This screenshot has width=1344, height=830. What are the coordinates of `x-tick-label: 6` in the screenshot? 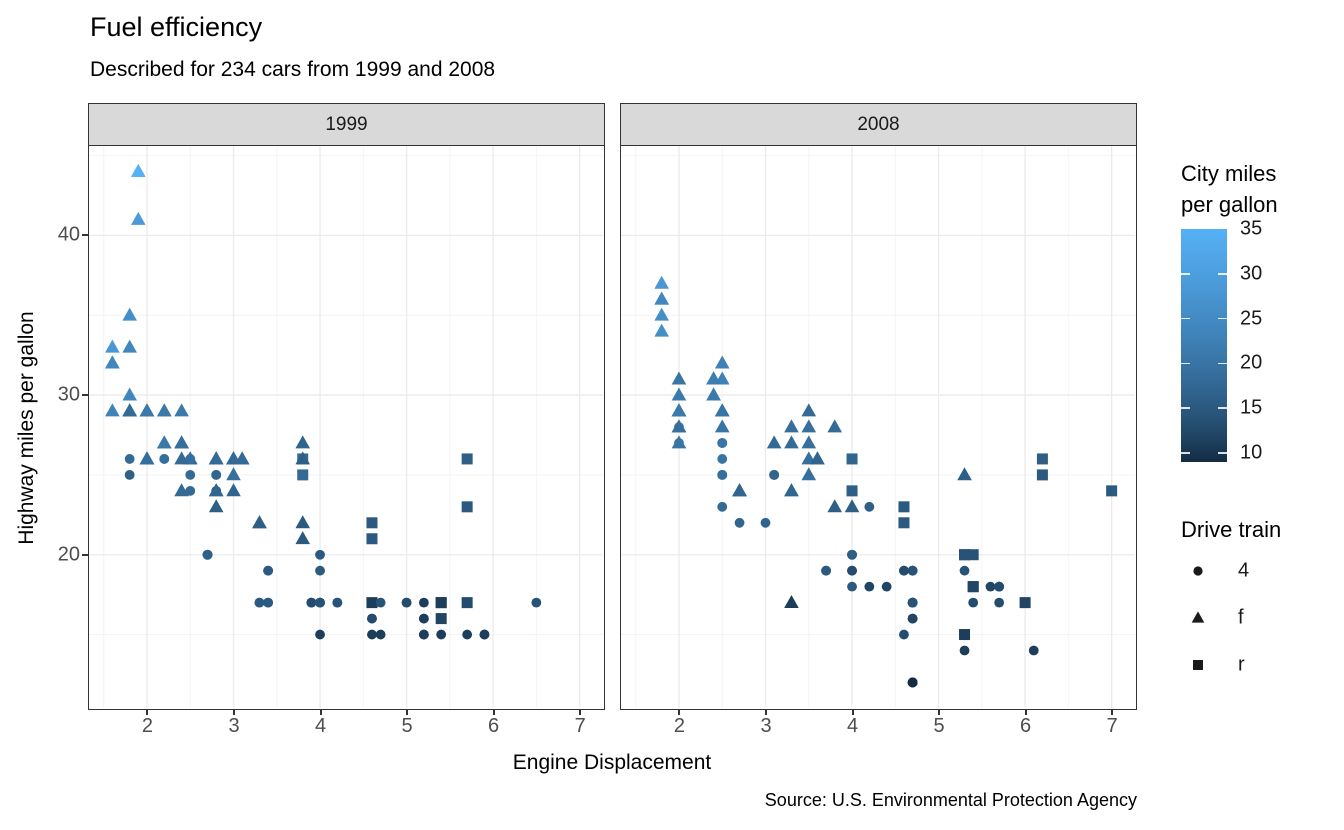 It's located at (1026, 726).